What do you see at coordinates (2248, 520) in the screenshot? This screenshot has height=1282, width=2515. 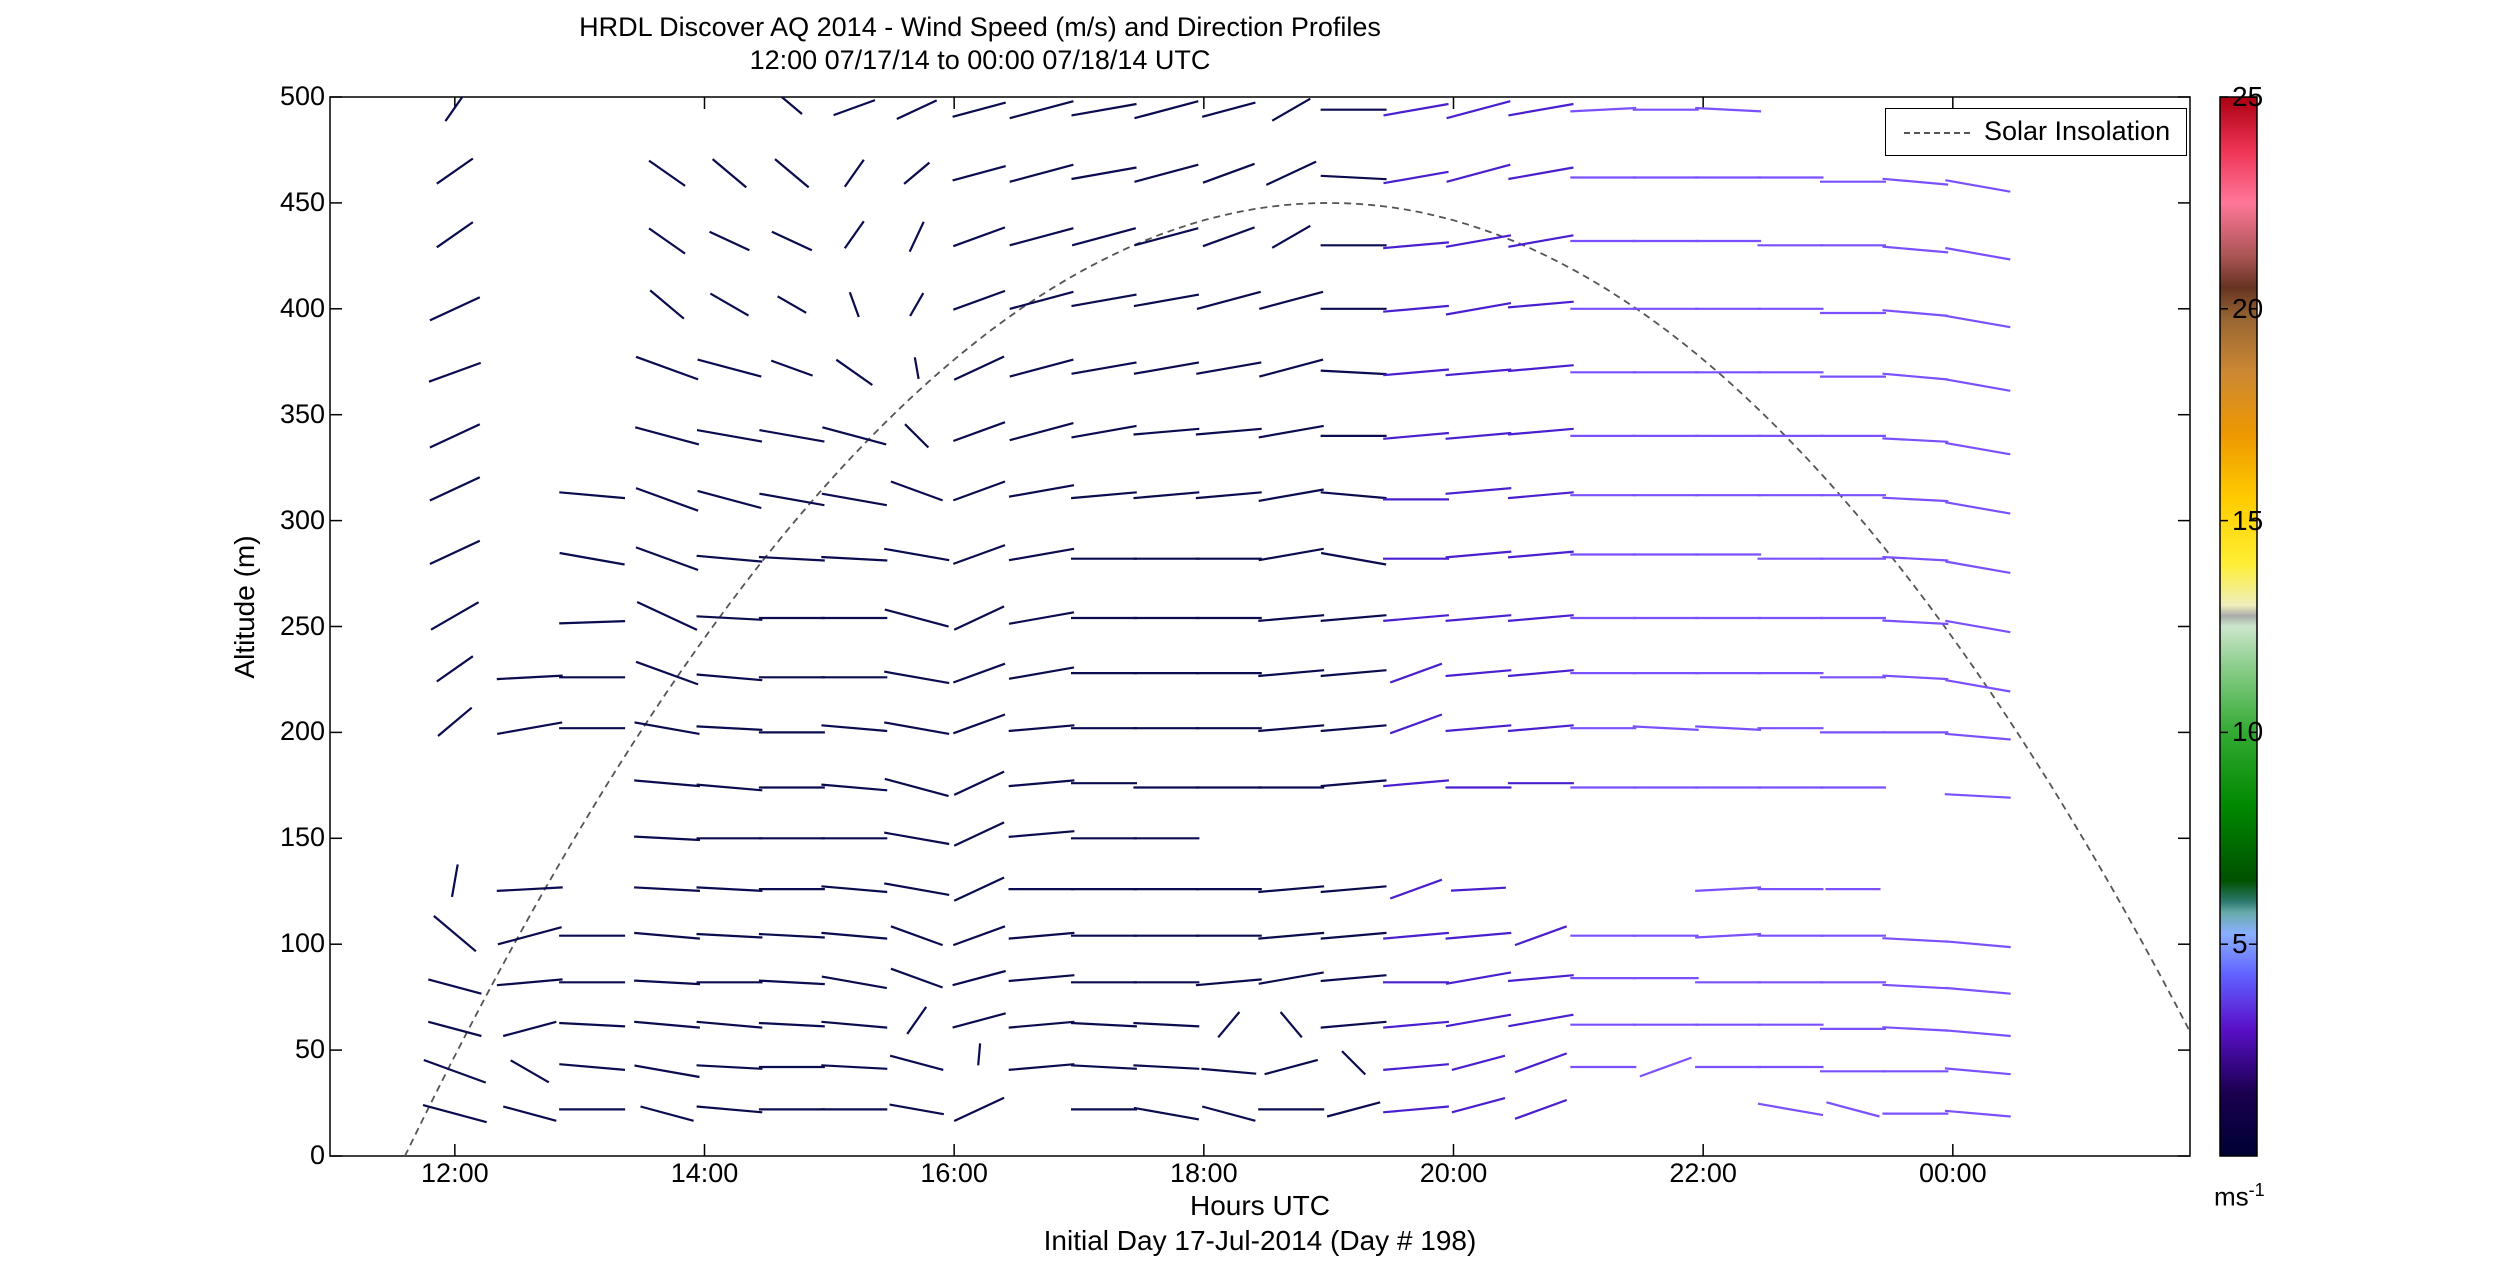 I see `colorbar-tick-label: 15` at bounding box center [2248, 520].